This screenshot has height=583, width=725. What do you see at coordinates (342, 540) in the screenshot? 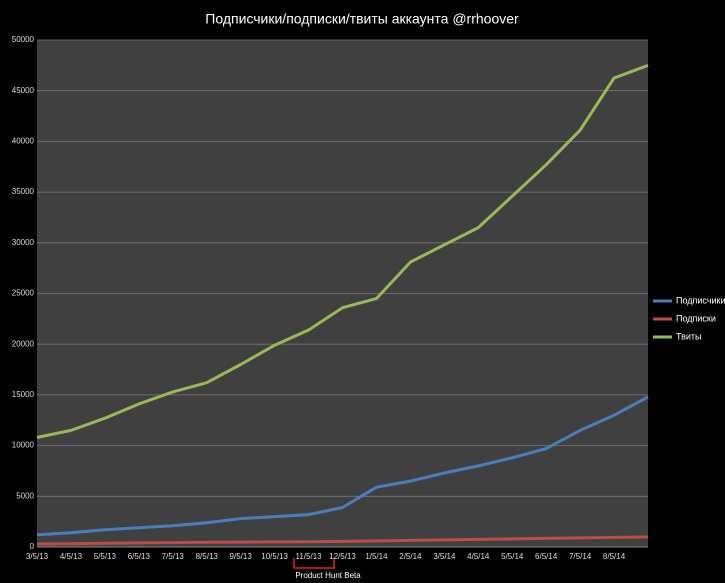
I see `series-line` at bounding box center [342, 540].